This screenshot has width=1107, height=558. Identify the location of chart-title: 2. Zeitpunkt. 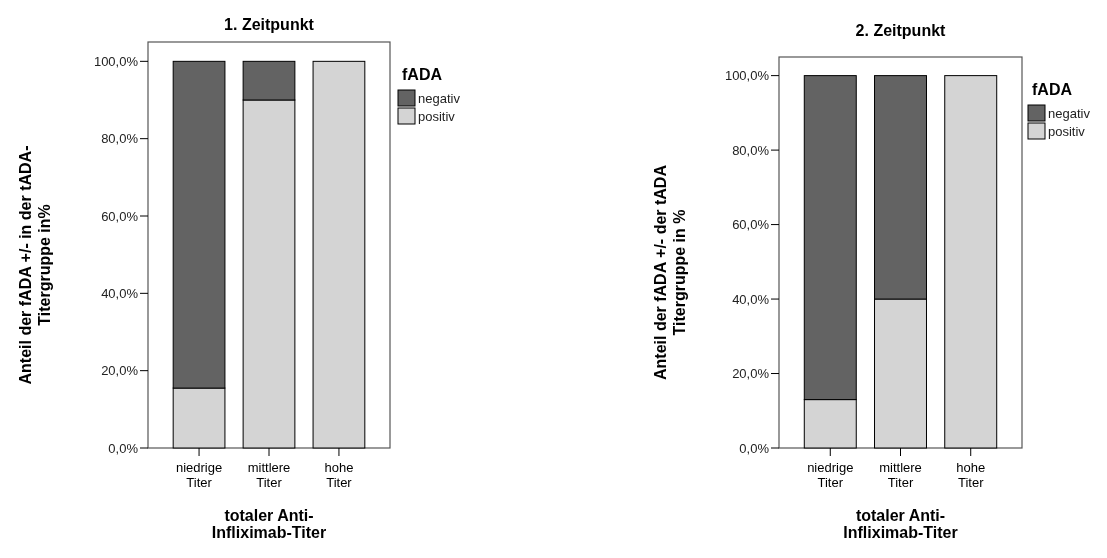
(901, 30).